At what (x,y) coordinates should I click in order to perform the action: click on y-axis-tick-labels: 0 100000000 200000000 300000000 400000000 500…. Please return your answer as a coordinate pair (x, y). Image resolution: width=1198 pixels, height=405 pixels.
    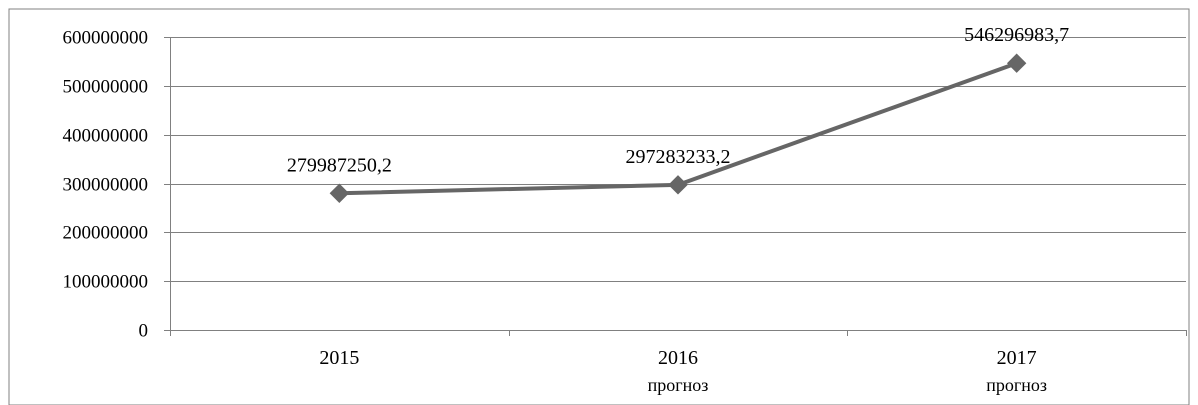
    Looking at the image, I should click on (106, 185).